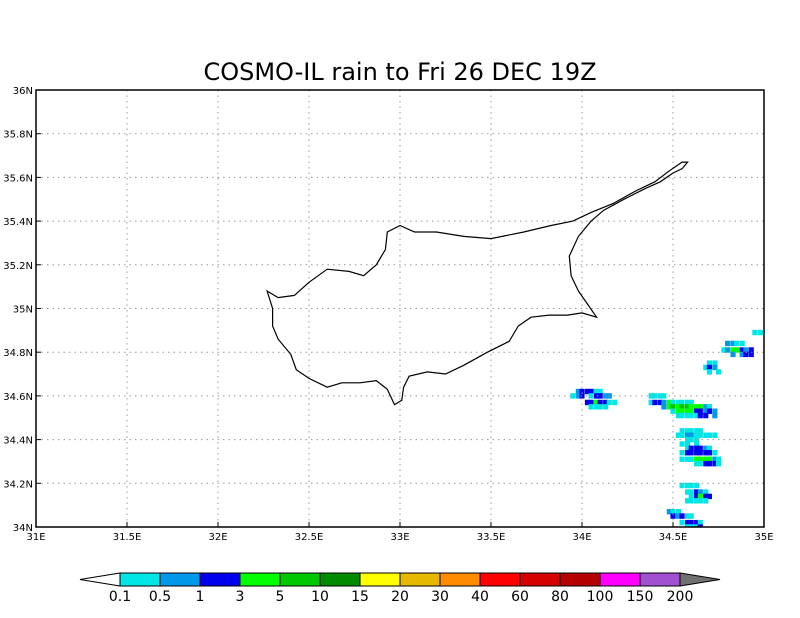  What do you see at coordinates (680, 597) in the screenshot?
I see `colorbar-label: 200` at bounding box center [680, 597].